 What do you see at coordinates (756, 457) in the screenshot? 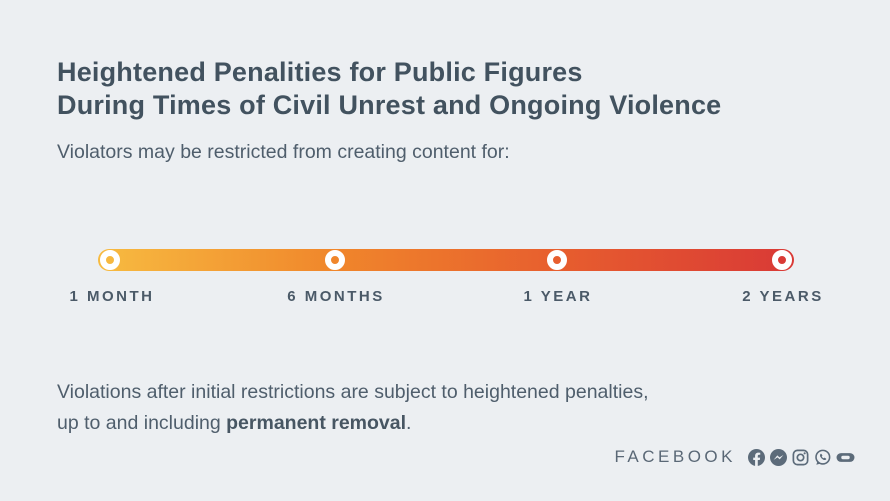
I see `facebook-icon` at bounding box center [756, 457].